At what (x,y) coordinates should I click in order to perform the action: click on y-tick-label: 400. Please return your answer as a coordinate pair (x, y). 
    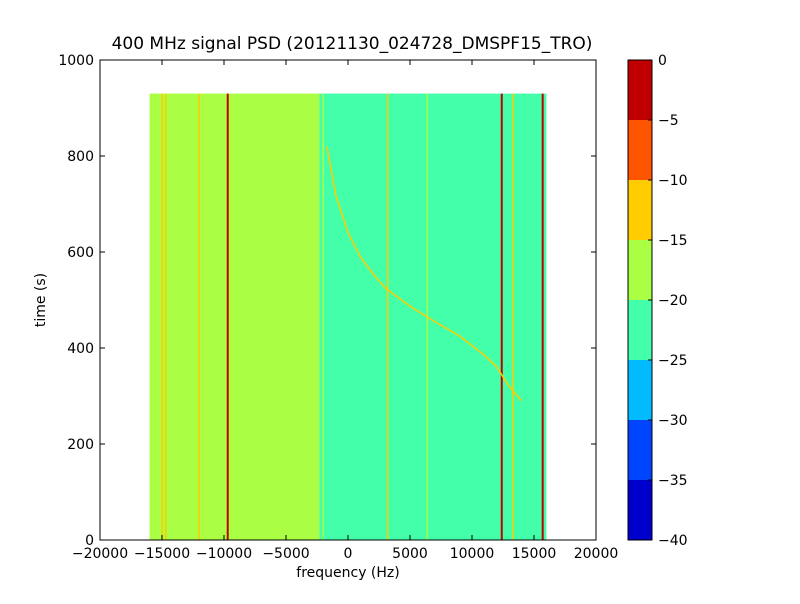
    Looking at the image, I should click on (80, 349).